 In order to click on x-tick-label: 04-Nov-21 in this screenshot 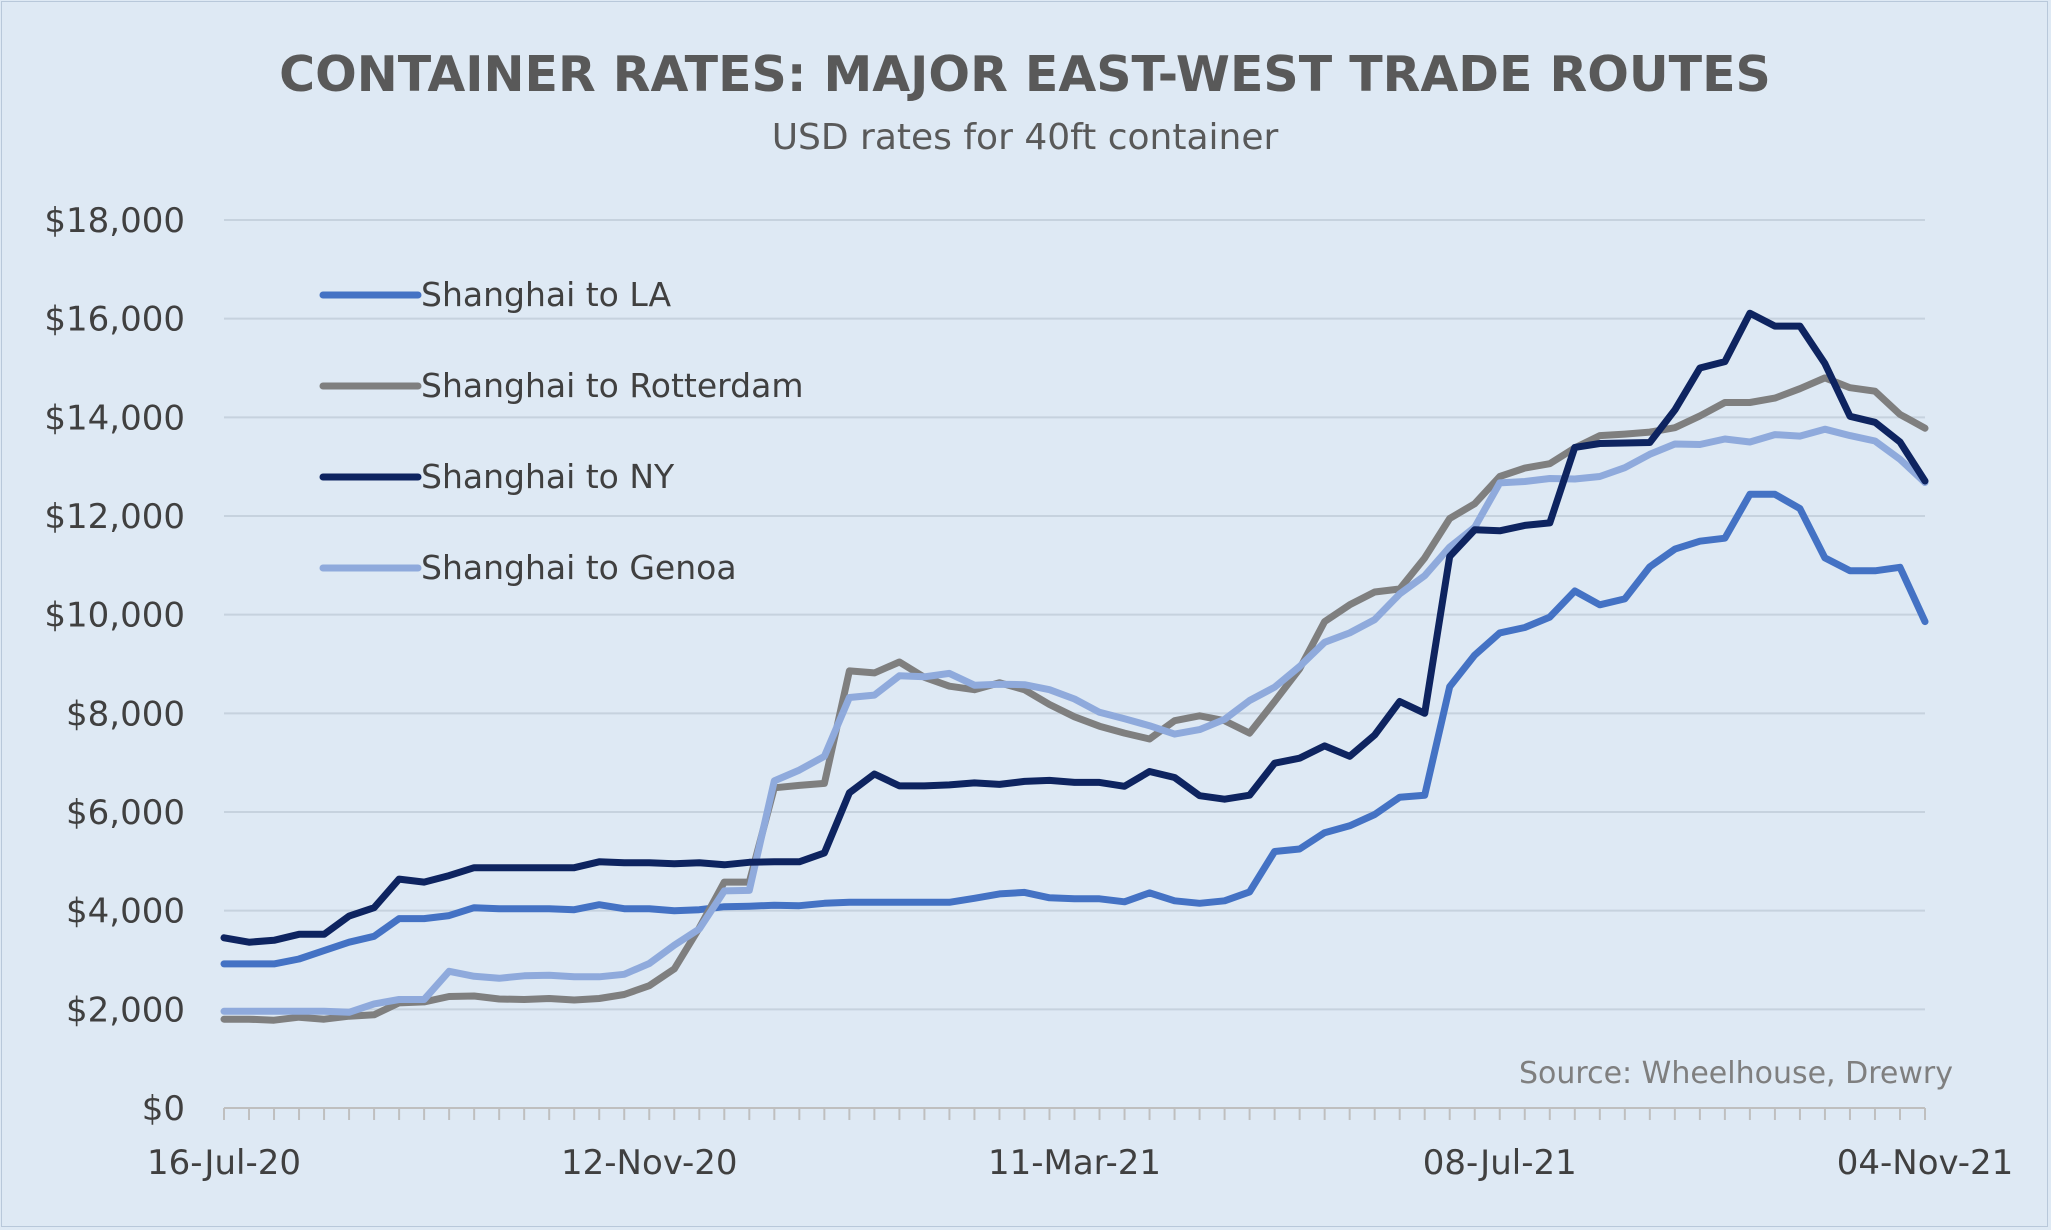, I will do `click(1925, 1163)`.